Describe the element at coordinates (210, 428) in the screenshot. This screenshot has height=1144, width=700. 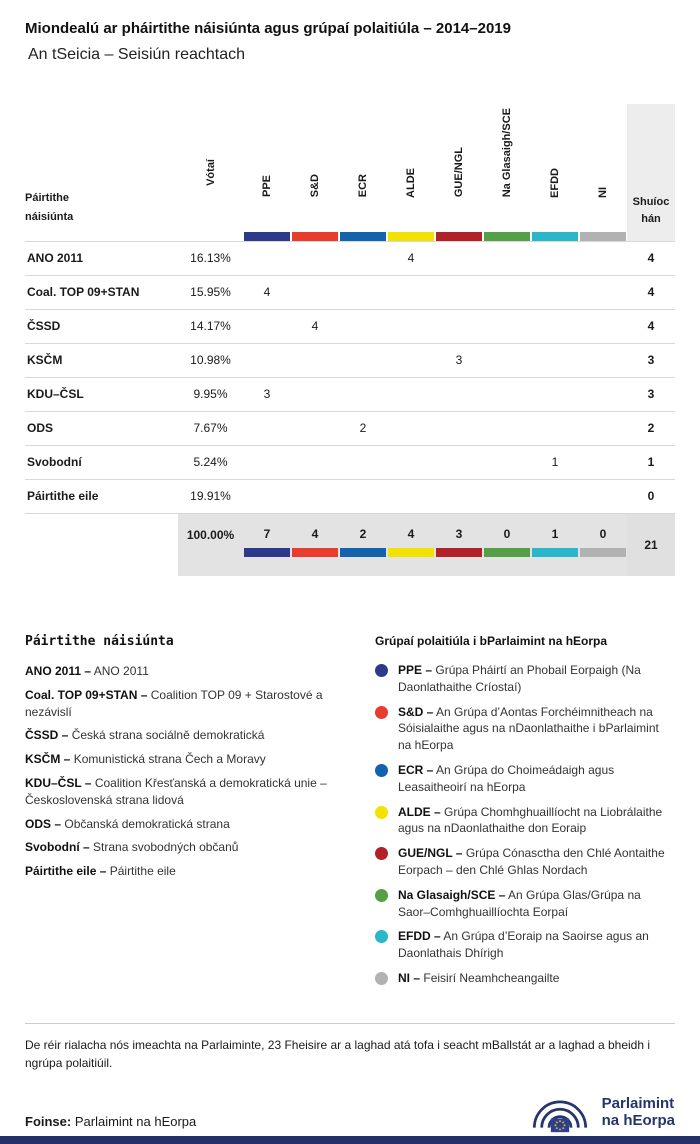
I see `votes-cell: 7.67%` at that location.